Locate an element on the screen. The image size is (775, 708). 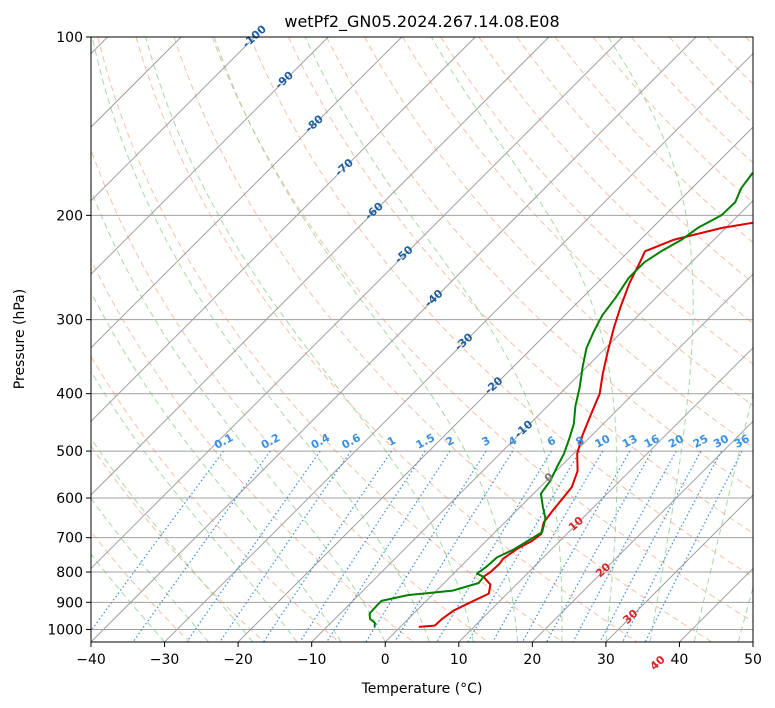
x-tick-label: 50 is located at coordinates (753, 660).